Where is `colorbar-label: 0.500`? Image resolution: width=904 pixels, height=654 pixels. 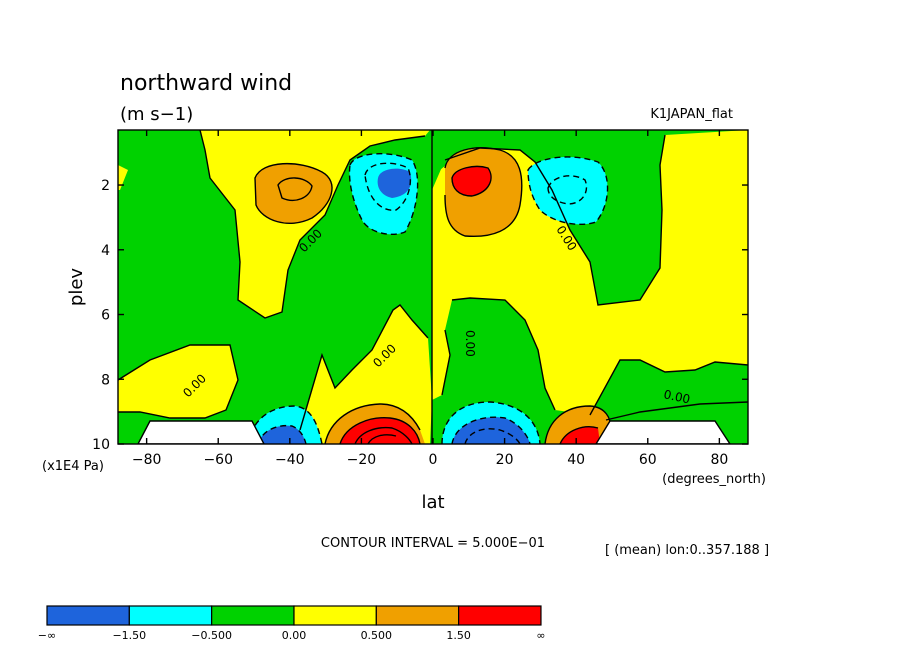 colorbar-label: 0.500 is located at coordinates (377, 635).